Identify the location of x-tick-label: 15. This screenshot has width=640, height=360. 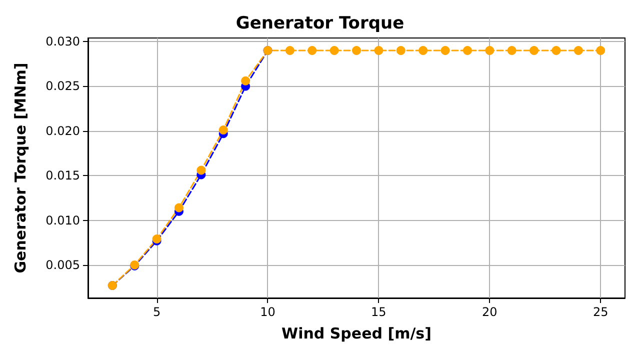
(378, 312).